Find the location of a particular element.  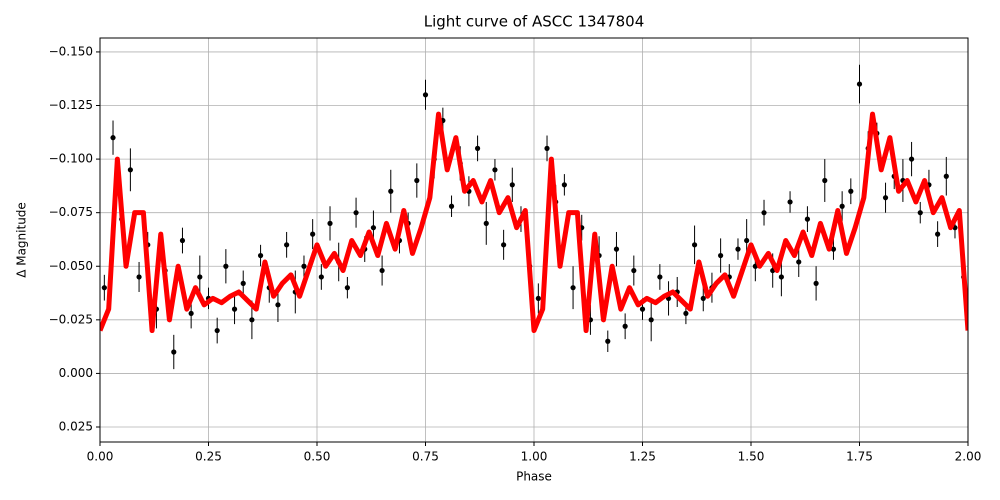

x-tick-label: 2.00 is located at coordinates (968, 457).